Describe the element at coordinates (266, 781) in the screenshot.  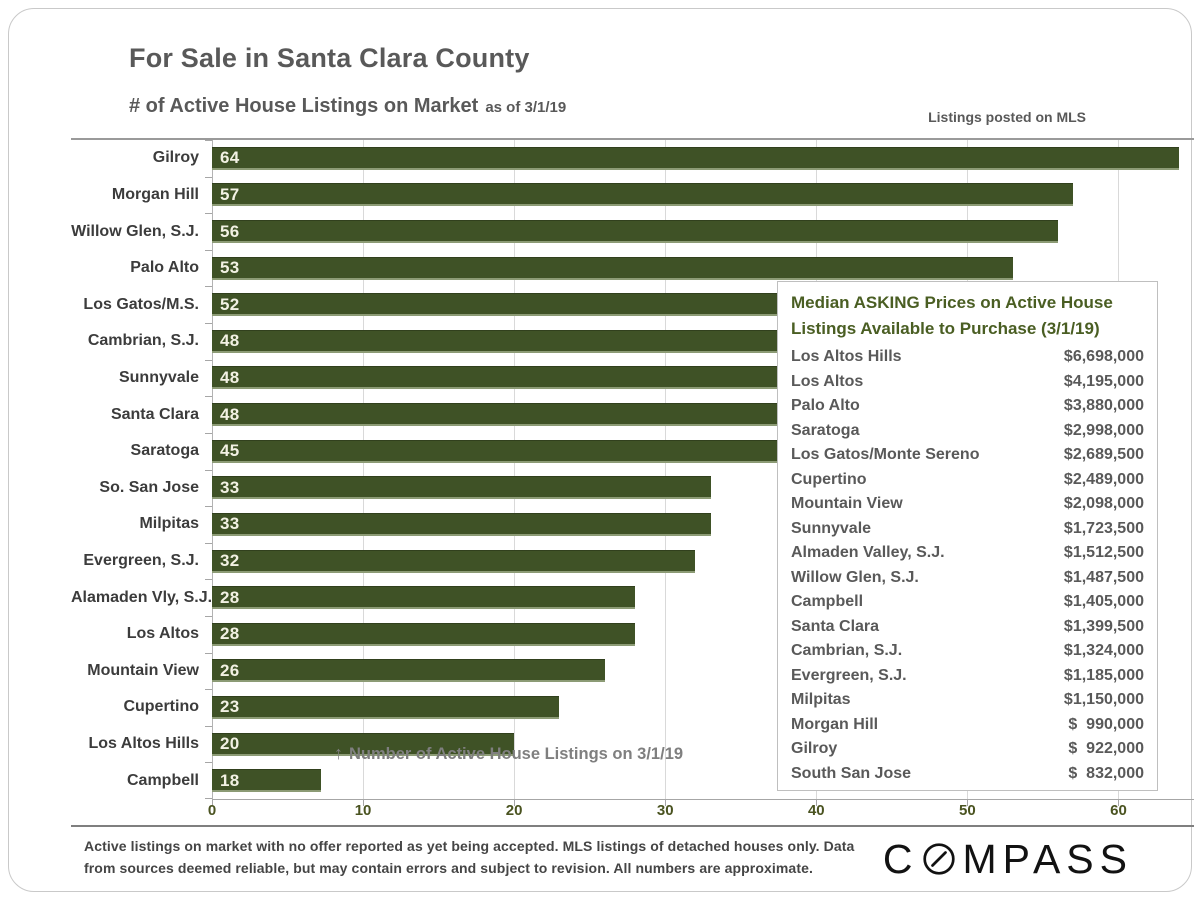
I see `bar: 18` at that location.